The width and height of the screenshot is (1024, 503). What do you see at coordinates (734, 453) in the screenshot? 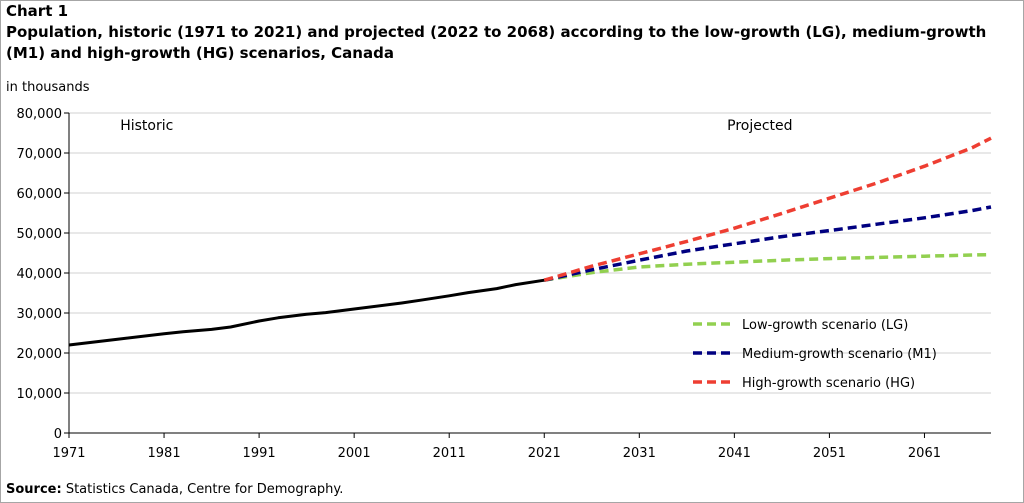
I see `x-tick-label: 2041` at bounding box center [734, 453].